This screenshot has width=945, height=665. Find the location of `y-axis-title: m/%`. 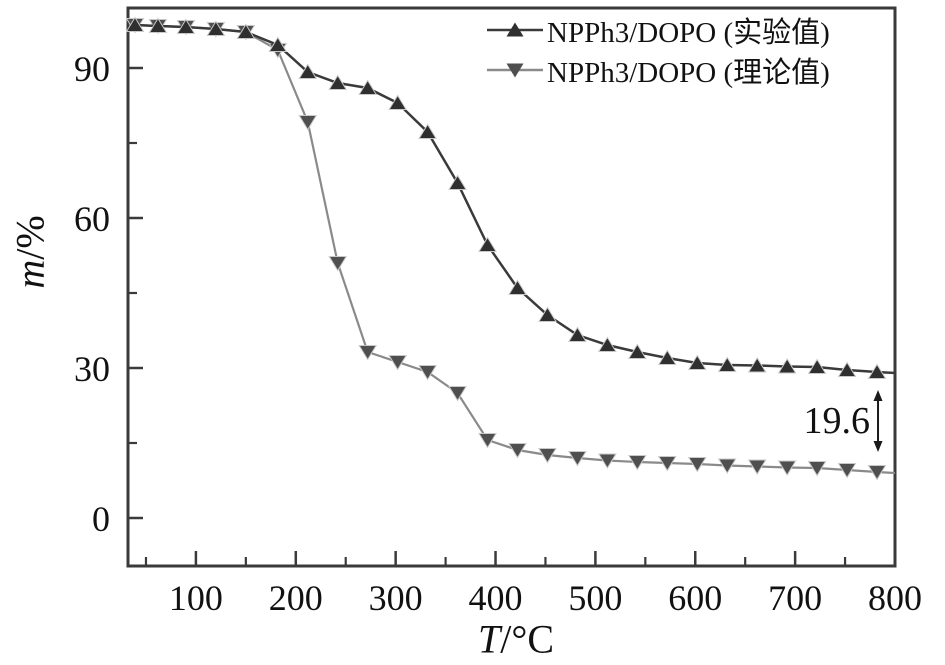

y-axis-title: m/% is located at coordinates (30, 251).